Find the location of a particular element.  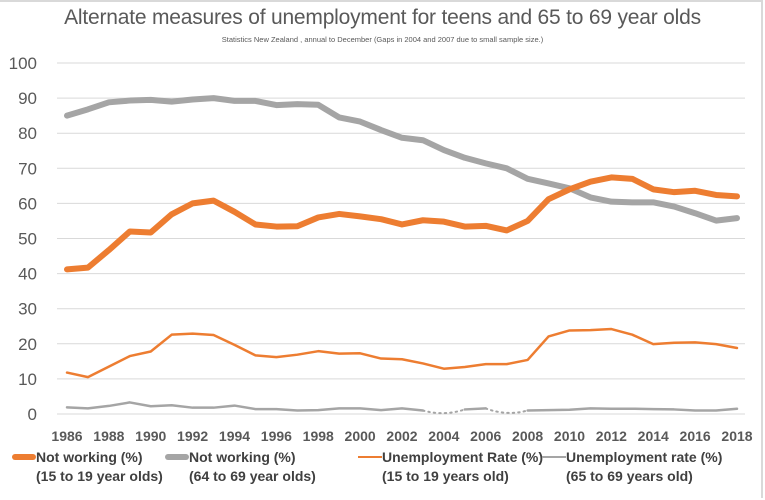

x-tick-label: 2004 is located at coordinates (443, 436).